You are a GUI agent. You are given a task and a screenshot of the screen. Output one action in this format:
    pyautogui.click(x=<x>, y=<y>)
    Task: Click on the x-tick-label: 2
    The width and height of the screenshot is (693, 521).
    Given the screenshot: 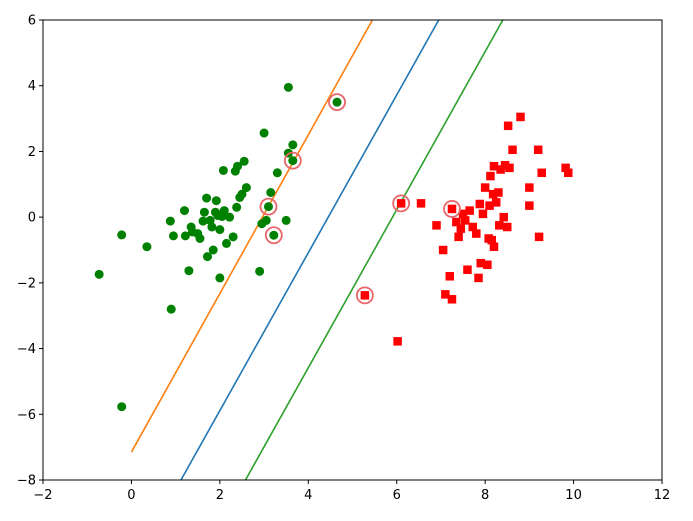 What is the action you would take?
    pyautogui.click(x=220, y=495)
    